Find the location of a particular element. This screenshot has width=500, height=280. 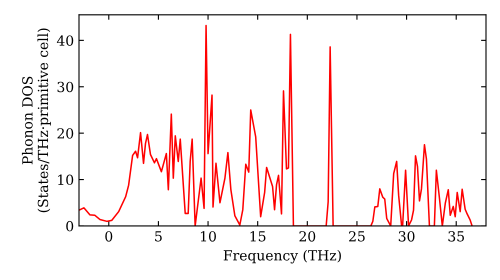

y-axis-title: Phonon DOS (States/THz·primitive cell) is located at coordinates (36, 120).